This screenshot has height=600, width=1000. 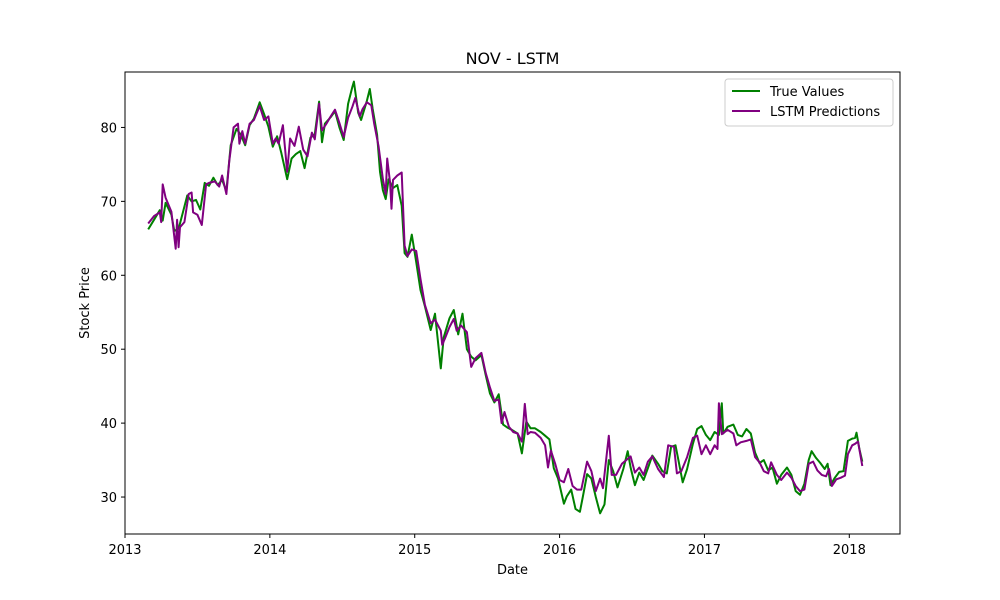 What do you see at coordinates (108, 202) in the screenshot?
I see `y-tick-label: 70` at bounding box center [108, 202].